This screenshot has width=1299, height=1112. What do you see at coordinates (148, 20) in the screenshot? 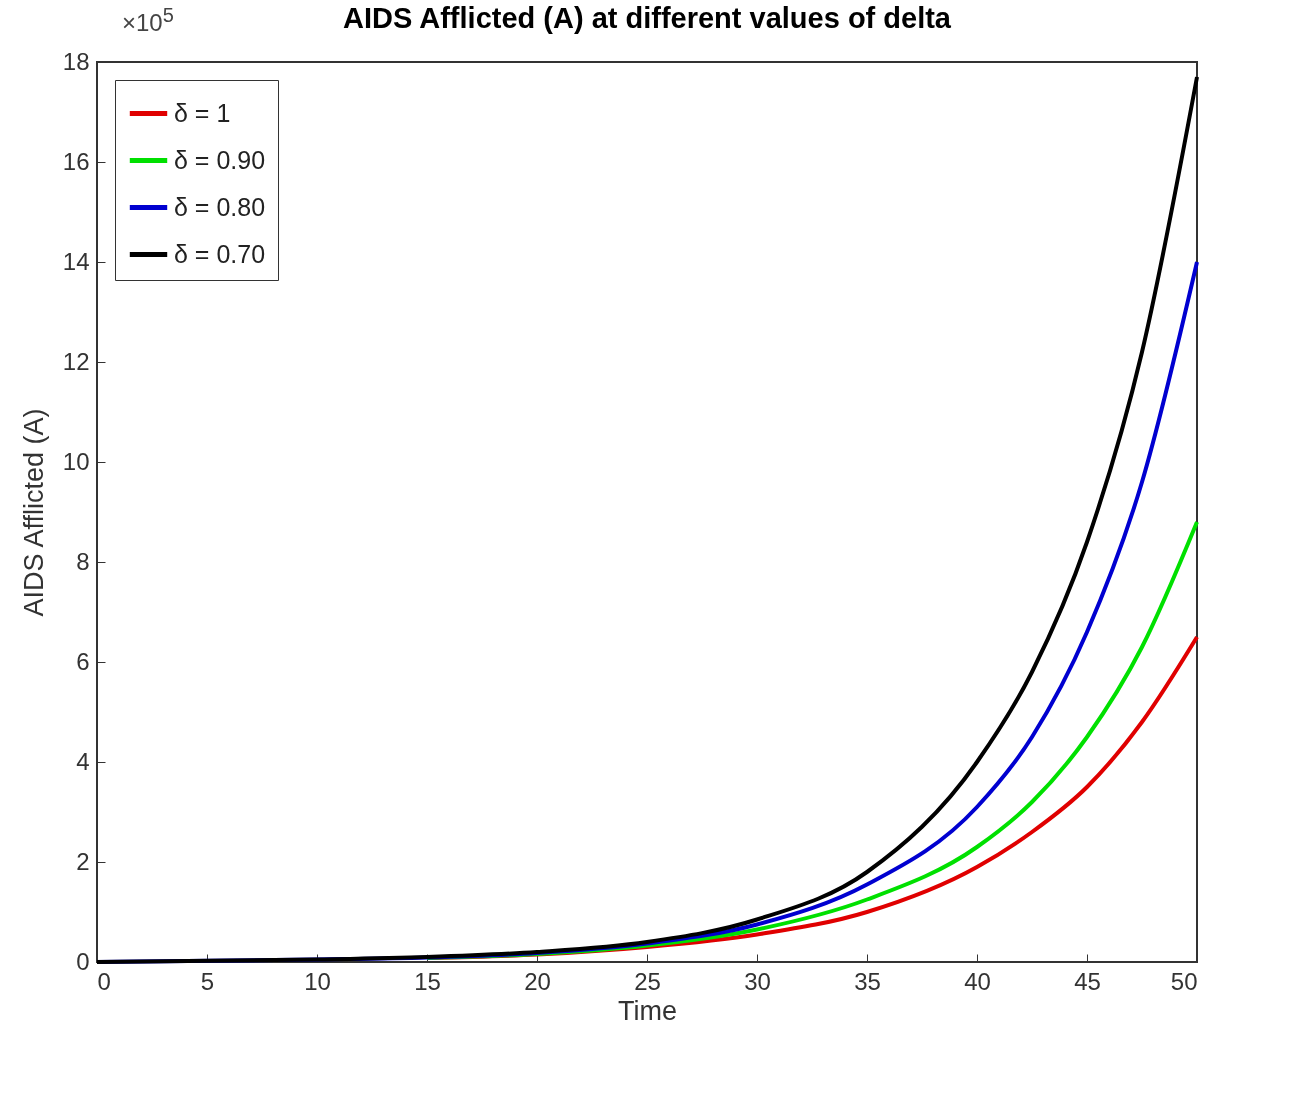
I see `text: ×10$^{5}$` at bounding box center [148, 20].